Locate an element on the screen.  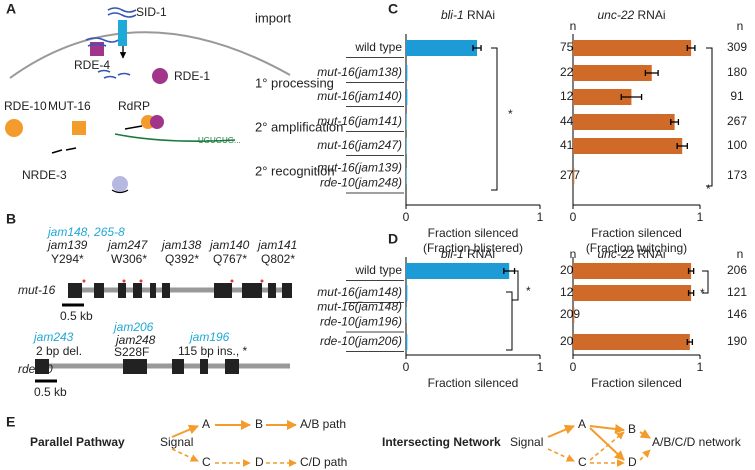
exons is located at coordinates (180, 290).